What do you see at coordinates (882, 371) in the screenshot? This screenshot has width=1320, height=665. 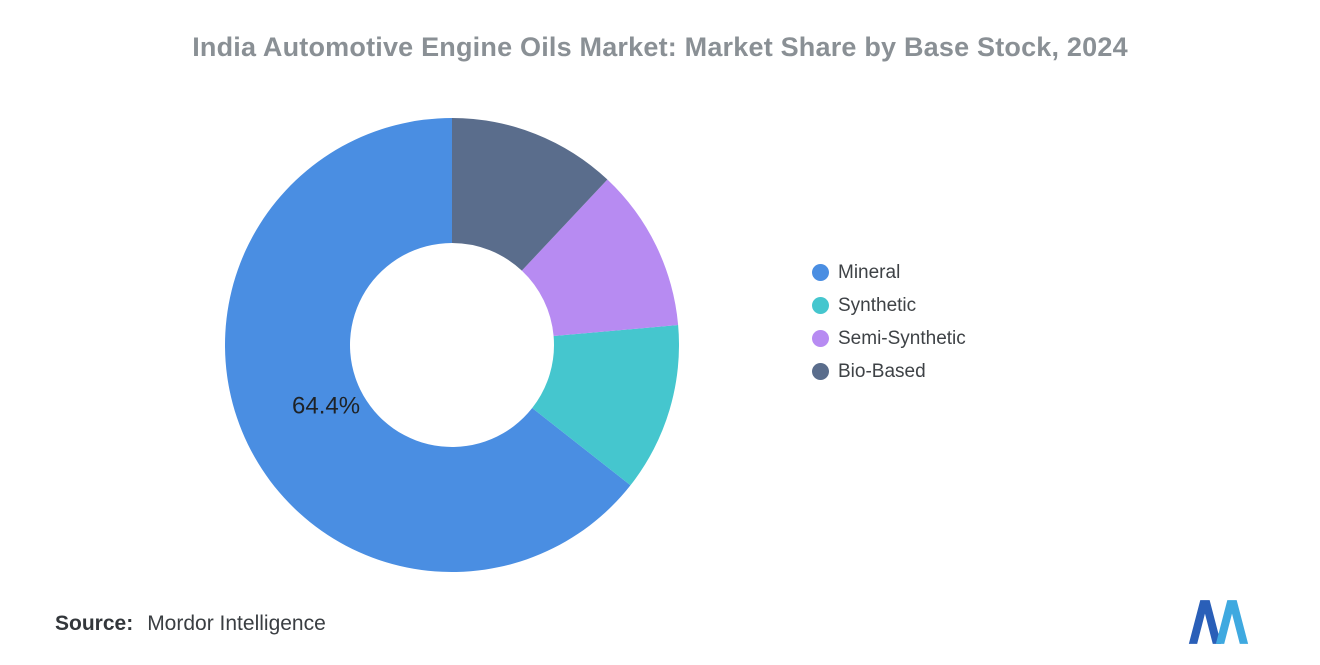 I see `legend-label-bio-based: Bio-Based` at bounding box center [882, 371].